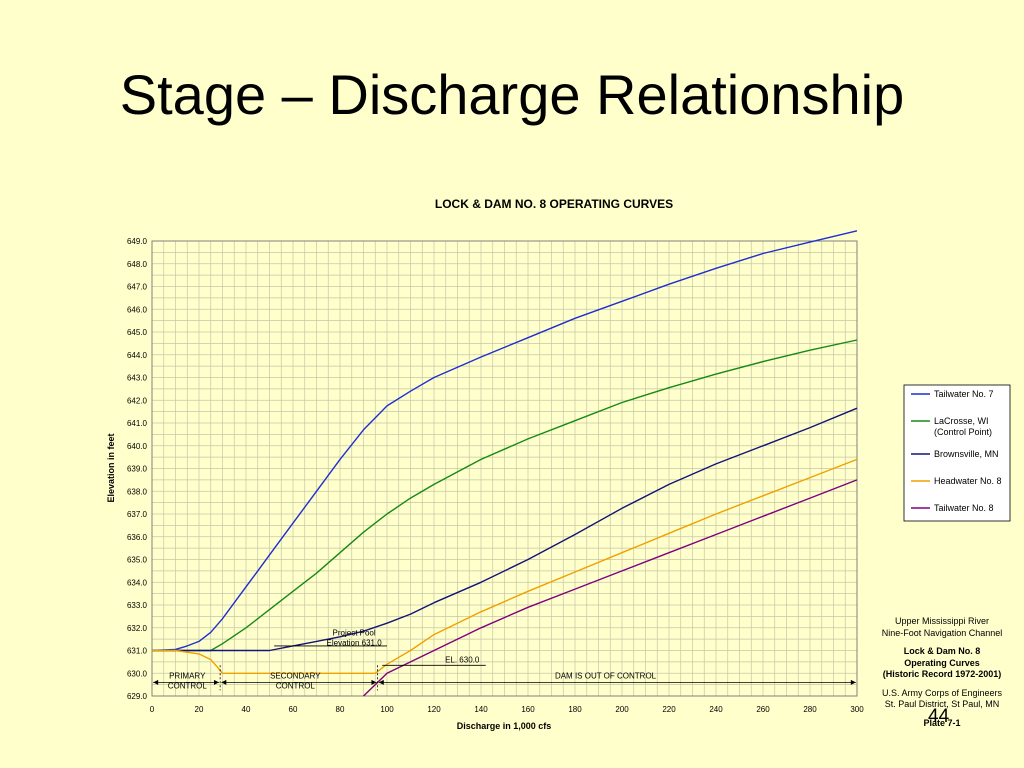  I want to click on x-tick-label: 240, so click(716, 709).